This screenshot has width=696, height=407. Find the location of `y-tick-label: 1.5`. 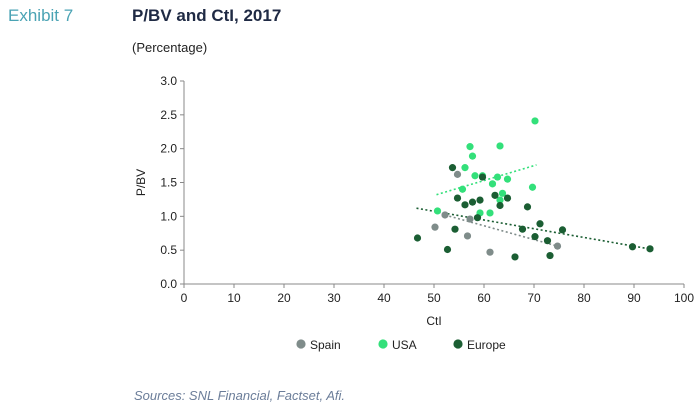

y-tick-label: 1.5 is located at coordinates (168, 183).